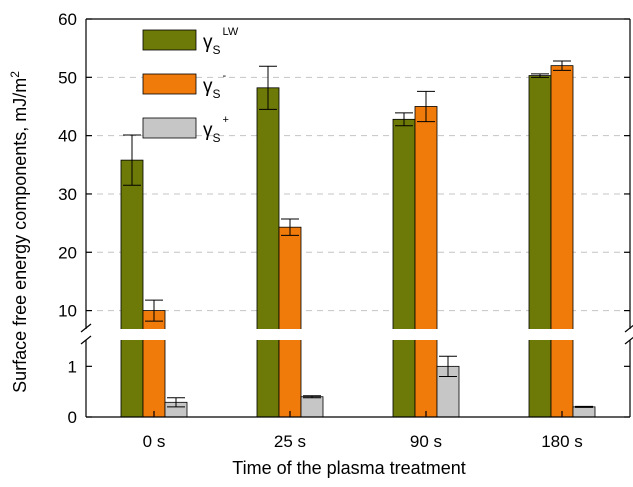 Image resolution: width=633 pixels, height=487 pixels. Describe the element at coordinates (154, 441) in the screenshot. I see `x-tick-label: 0 s` at that location.